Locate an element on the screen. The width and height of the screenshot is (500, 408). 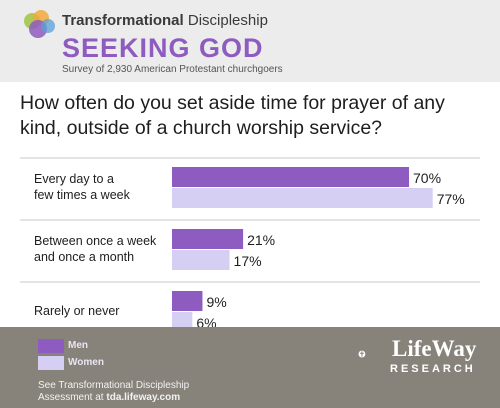
note-line-1: See Transformational Discipleship is located at coordinates (114, 385).